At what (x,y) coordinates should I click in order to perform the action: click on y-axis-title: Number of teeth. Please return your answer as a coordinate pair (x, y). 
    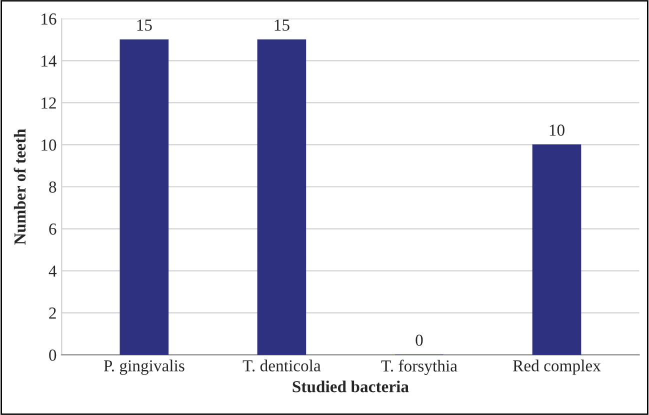
    Looking at the image, I should click on (20, 186).